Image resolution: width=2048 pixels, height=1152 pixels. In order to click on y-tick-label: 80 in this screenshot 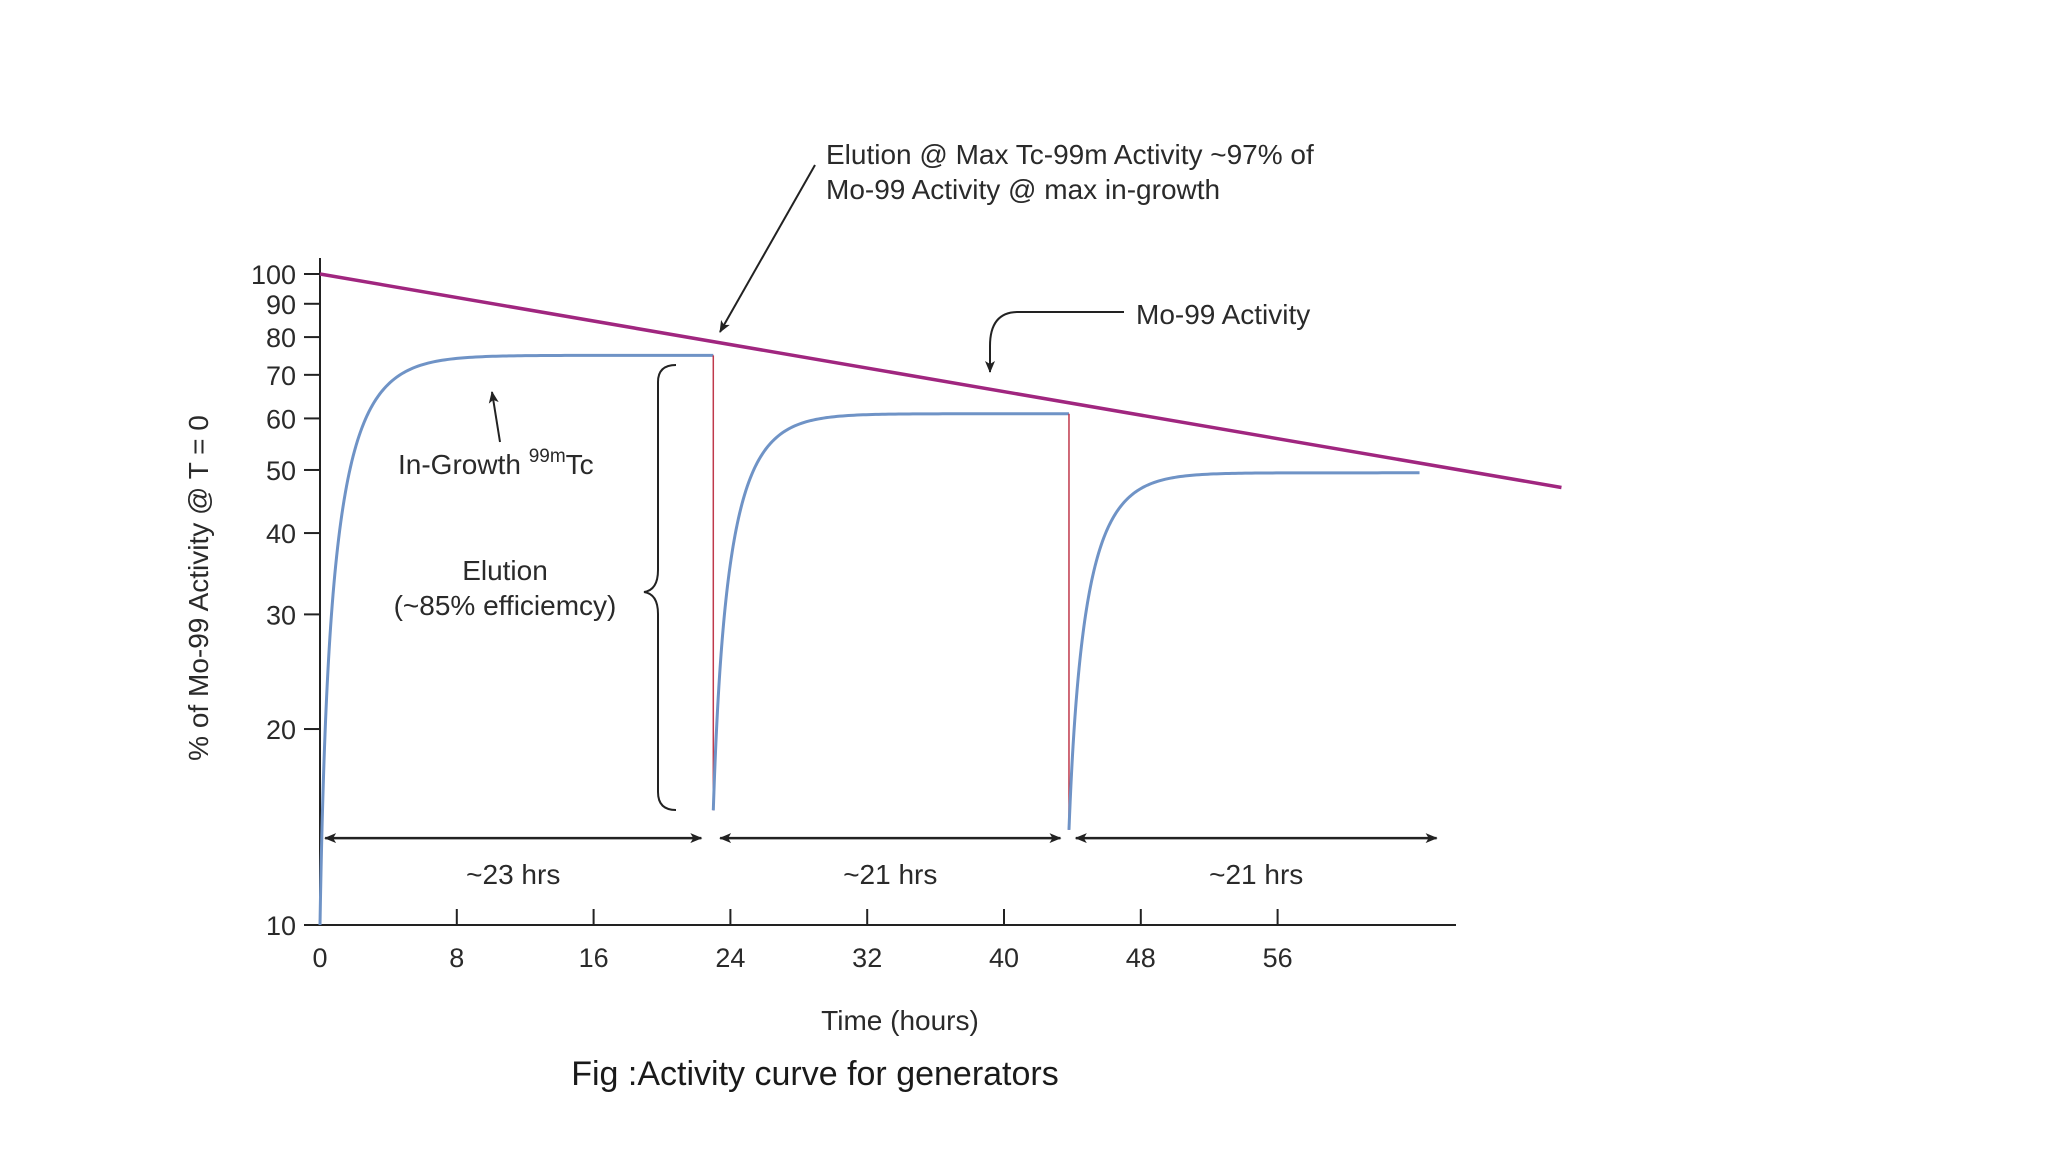, I will do `click(281, 338)`.